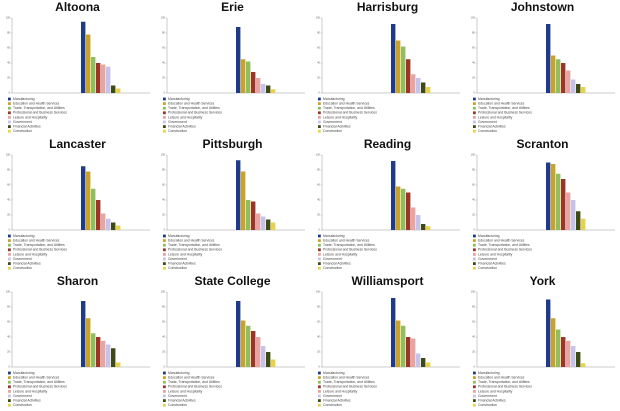 This screenshot has height=411, width=620. What do you see at coordinates (318, 292) in the screenshot?
I see `y-tick-label: 100` at bounding box center [318, 292].